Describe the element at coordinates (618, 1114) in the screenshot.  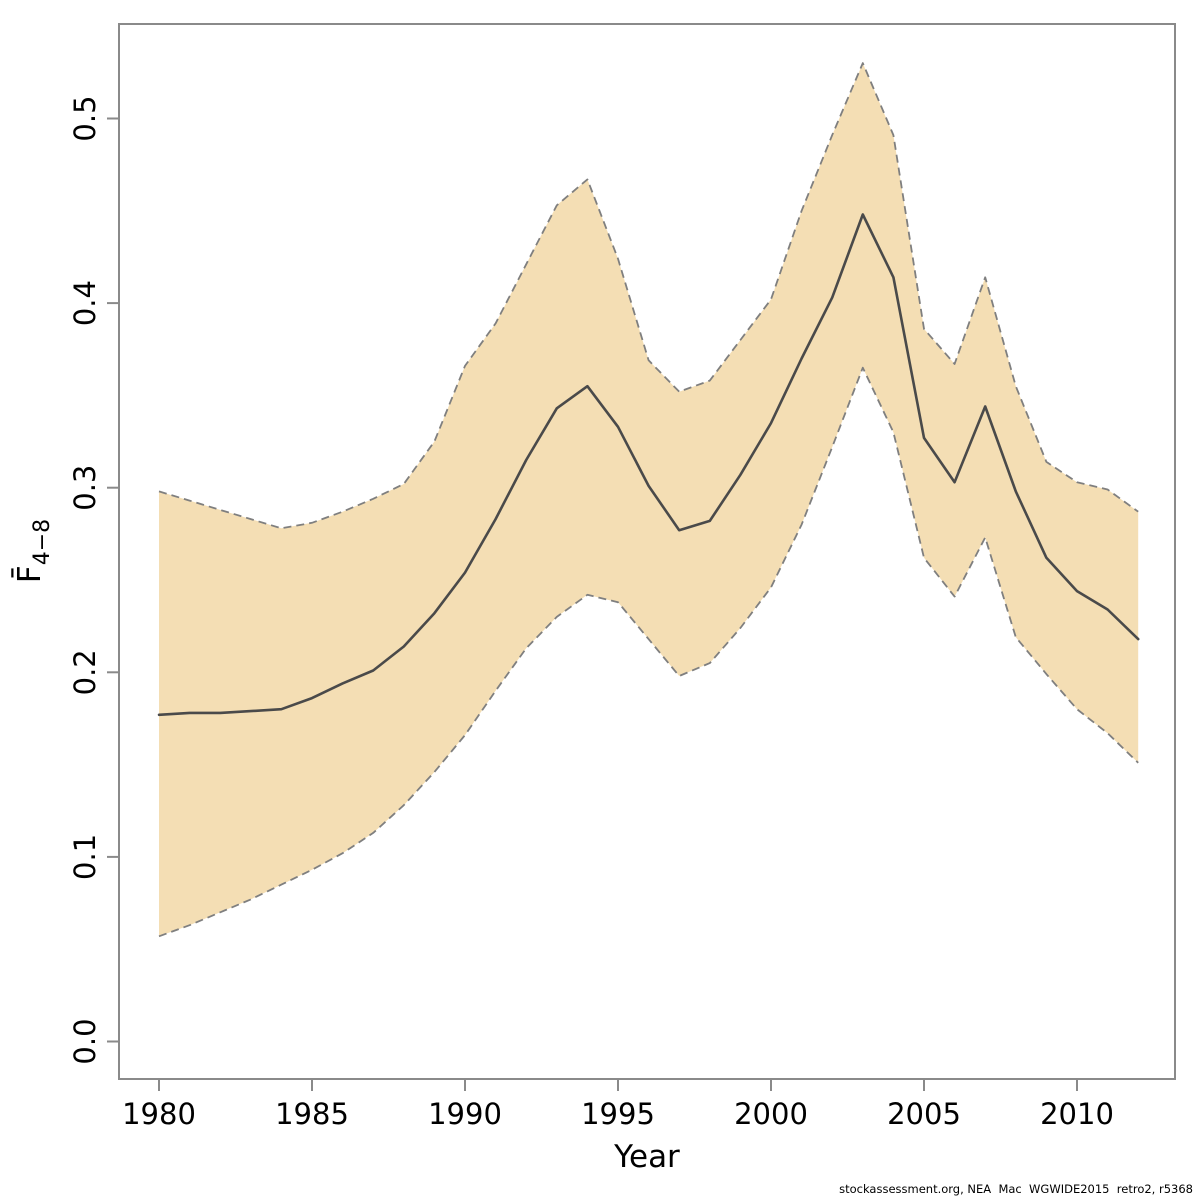
I see `x-tick-label-1995: 1995` at that location.